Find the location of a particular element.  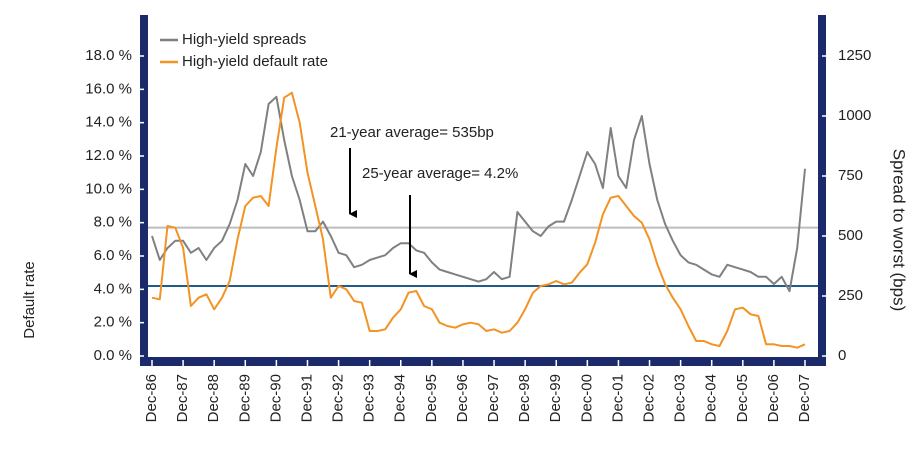

x-tick-label: Dec-92 is located at coordinates (338, 398).